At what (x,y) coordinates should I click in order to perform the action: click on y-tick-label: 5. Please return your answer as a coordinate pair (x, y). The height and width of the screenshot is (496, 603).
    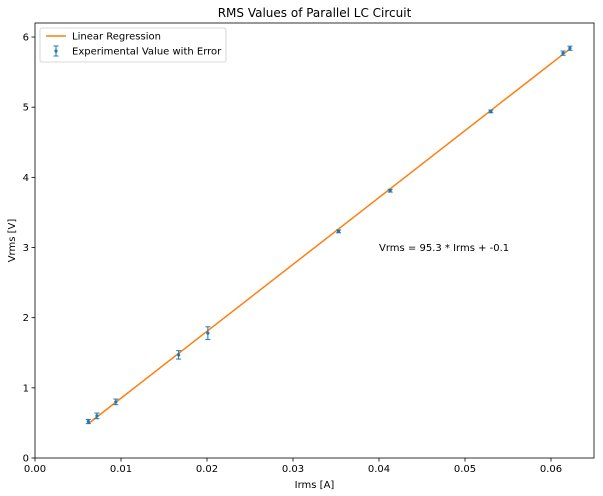
    Looking at the image, I should click on (26, 108).